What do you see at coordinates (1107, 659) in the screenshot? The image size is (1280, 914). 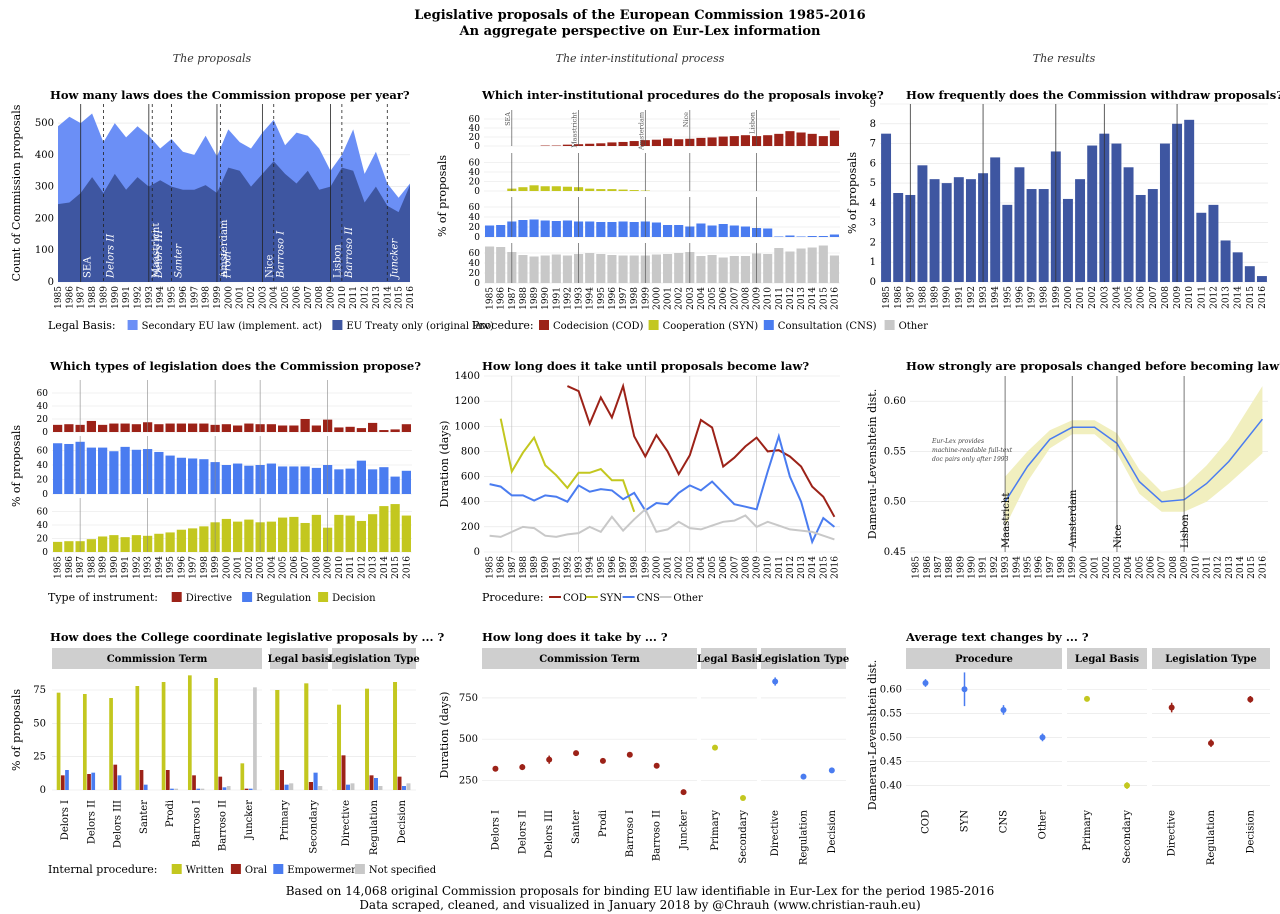 I see `facet-label: Legal Basis` at bounding box center [1107, 659].